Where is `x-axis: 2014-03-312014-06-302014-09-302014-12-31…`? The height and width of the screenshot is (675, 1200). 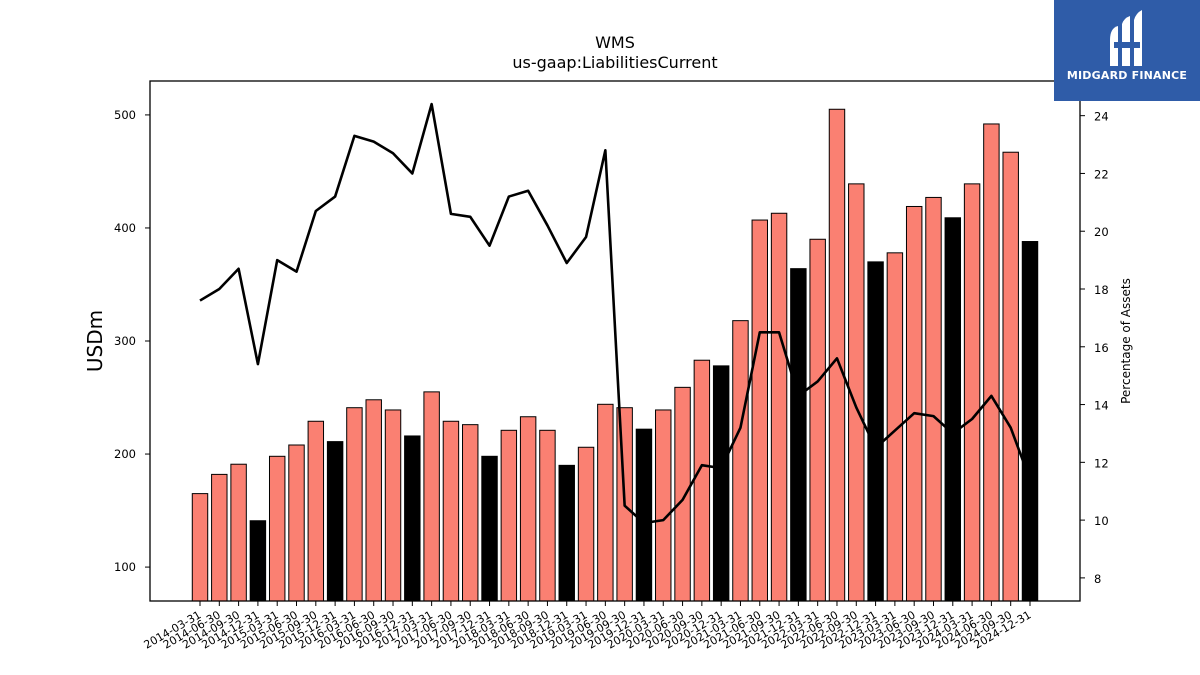
x-axis: 2014-03-312014-06-302014-09-302014-12-31… is located at coordinates (588, 626).